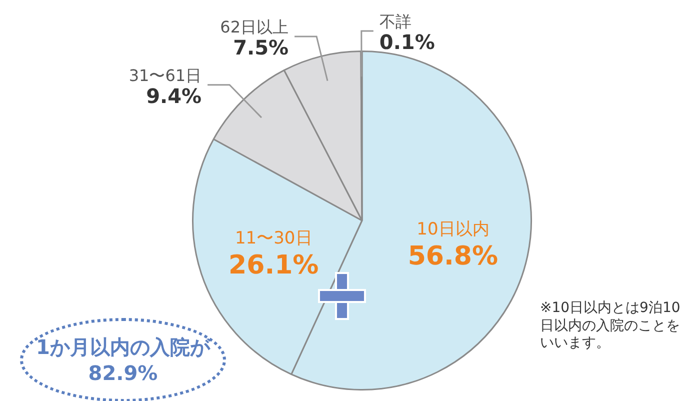  I want to click on slice-label: 62日以上, so click(254, 26).